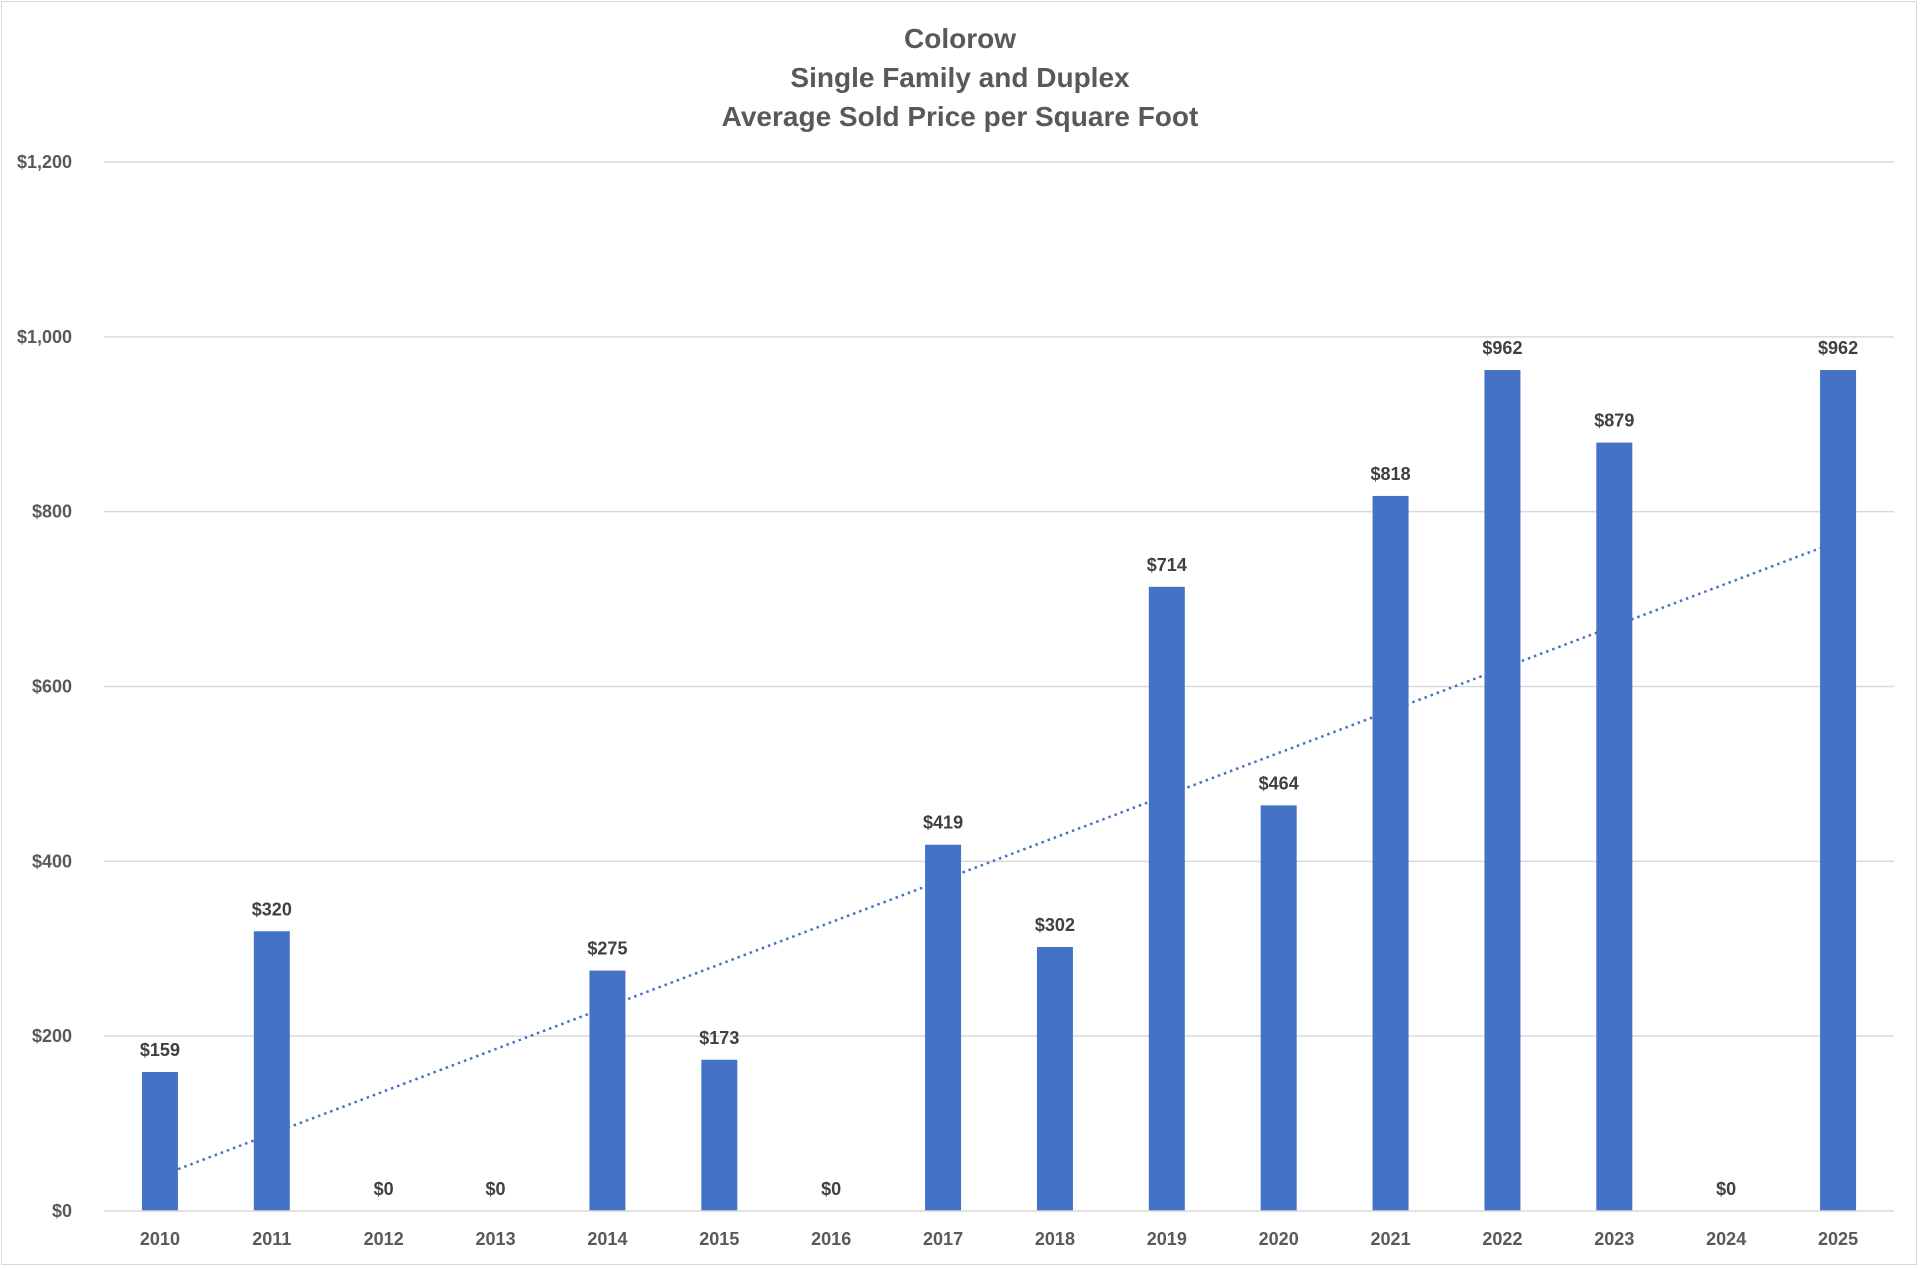 The height and width of the screenshot is (1268, 1920). Describe the element at coordinates (1614, 421) in the screenshot. I see `data-label-2023: $879` at that location.